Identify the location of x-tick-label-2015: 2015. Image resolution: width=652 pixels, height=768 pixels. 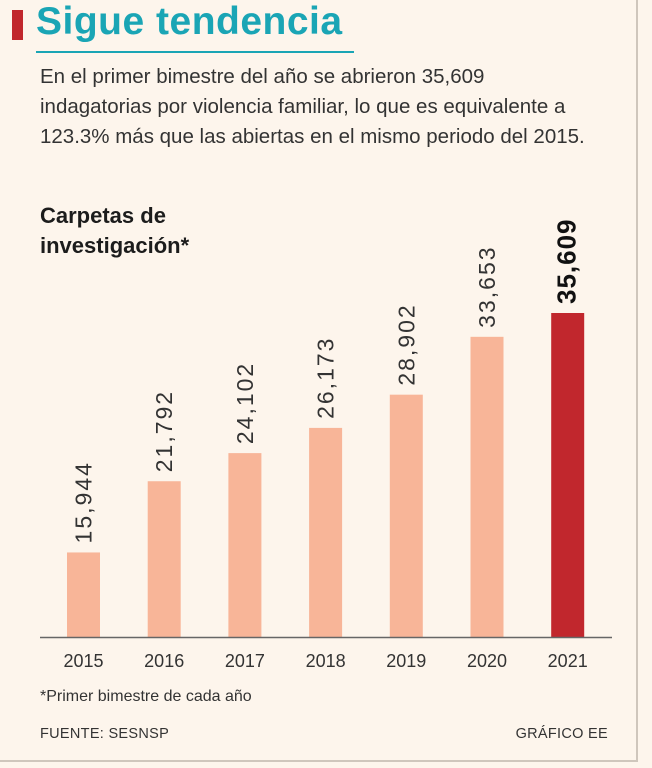
(83, 661).